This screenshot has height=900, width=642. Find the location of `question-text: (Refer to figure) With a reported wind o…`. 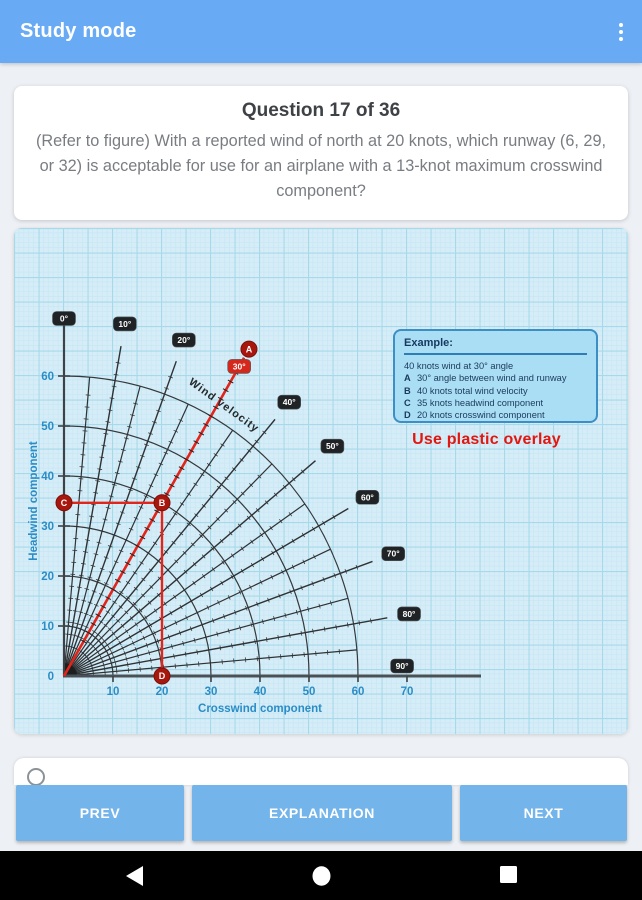

question-text: (Refer to figure) With a reported wind o… is located at coordinates (321, 166).